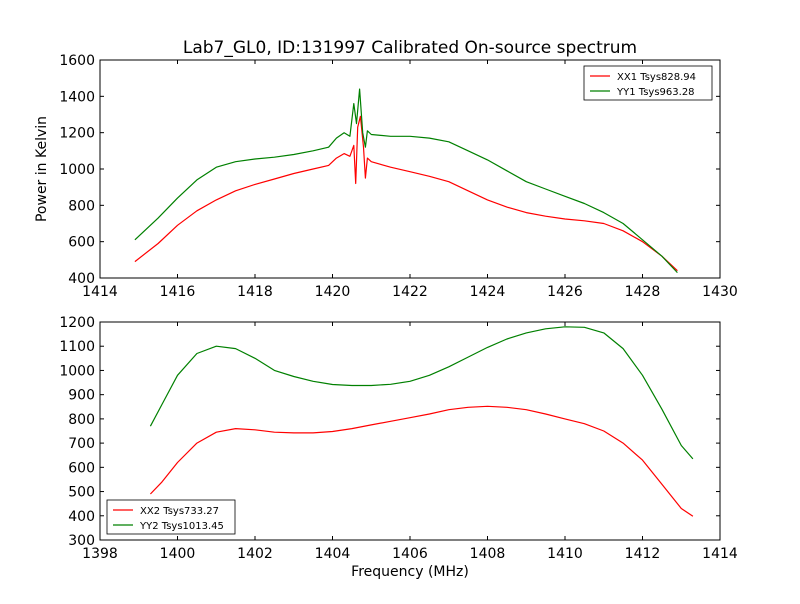 The image size is (800, 604). Describe the element at coordinates (255, 292) in the screenshot. I see `x-tick-label: 1418` at that location.